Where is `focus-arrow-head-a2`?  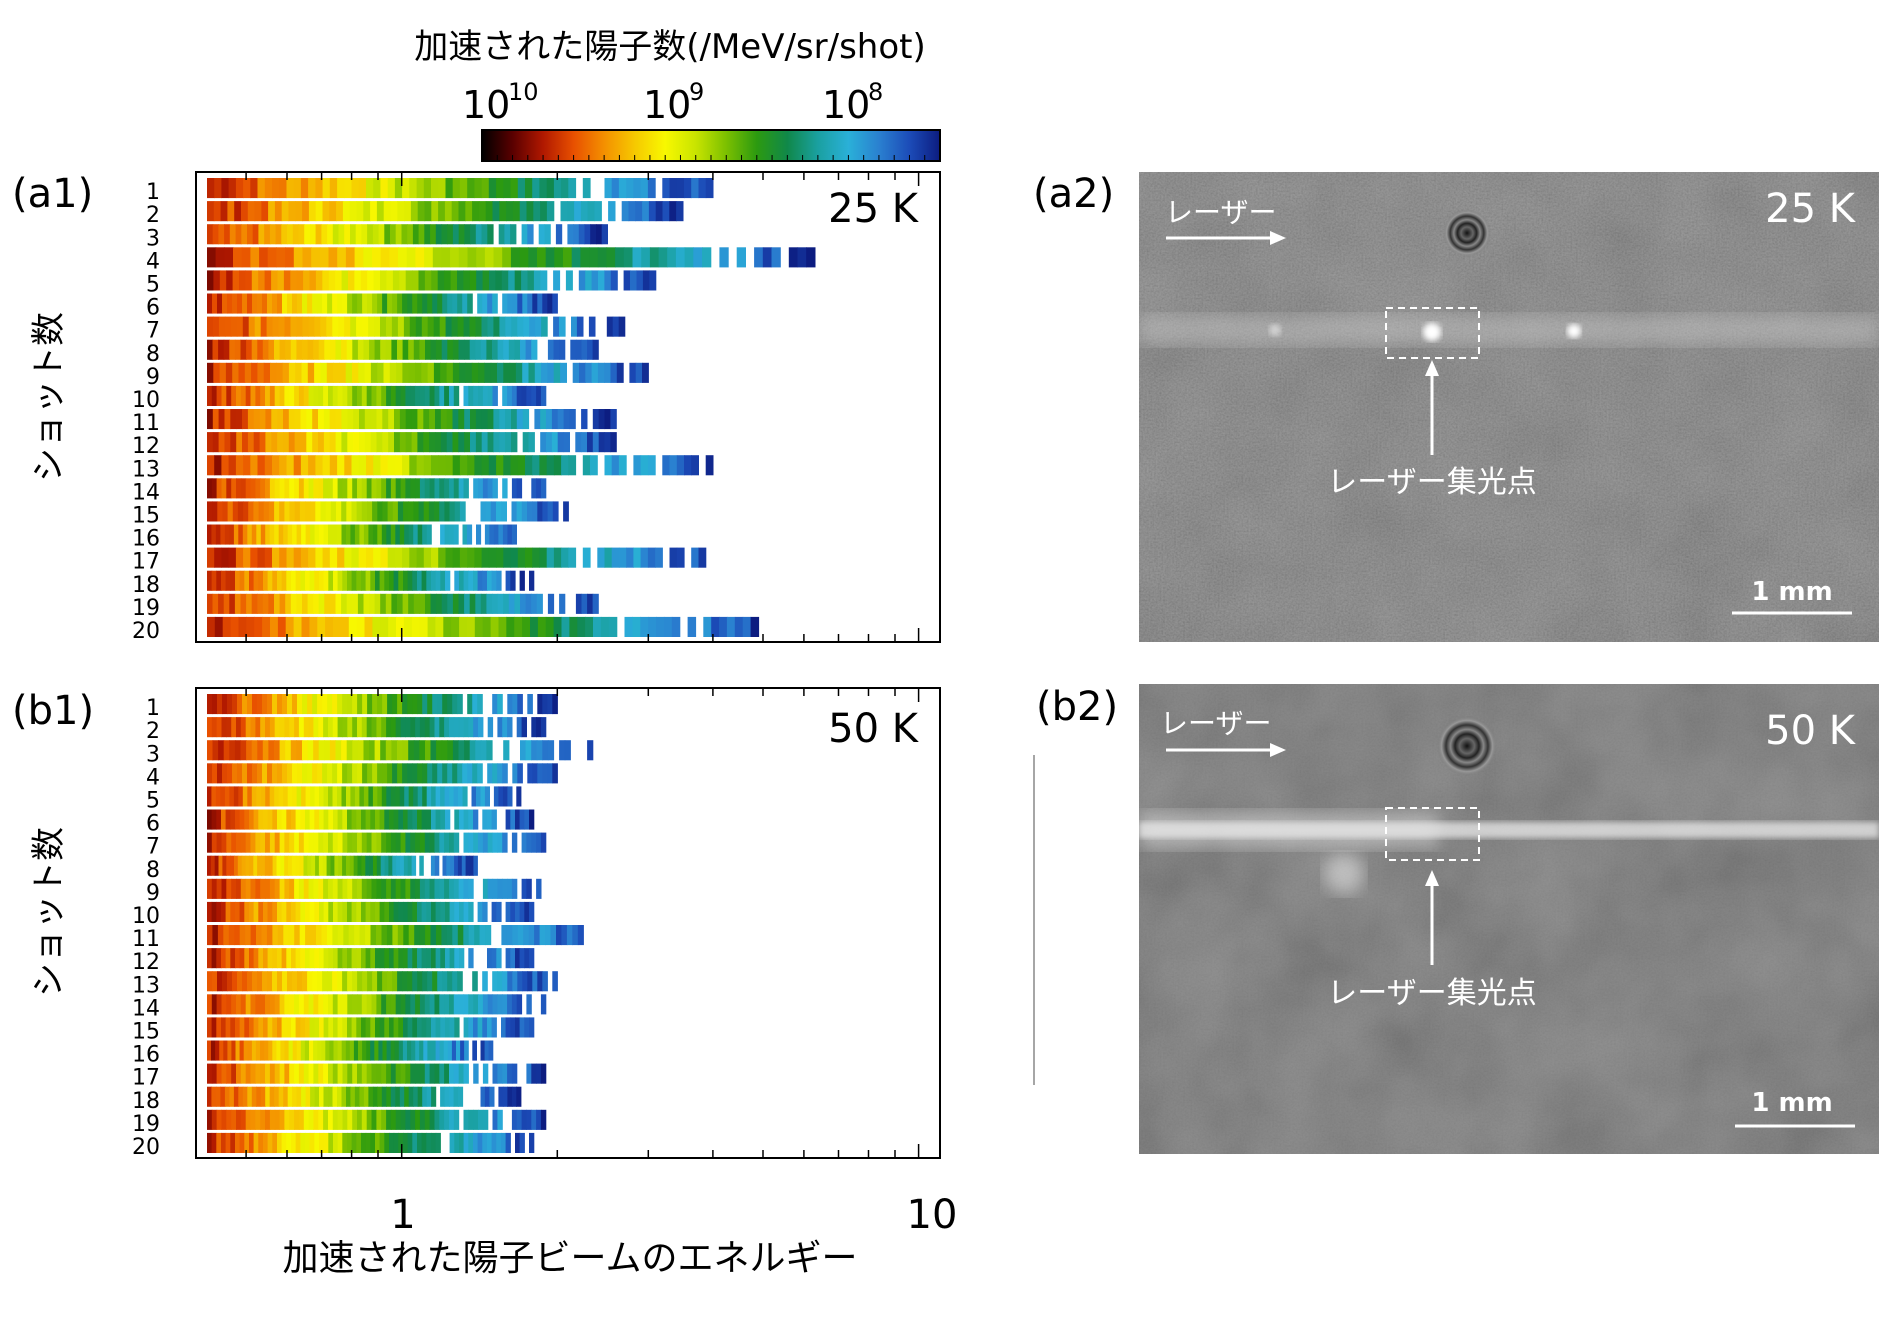
focus-arrow-head-a2 is located at coordinates (1432, 368).